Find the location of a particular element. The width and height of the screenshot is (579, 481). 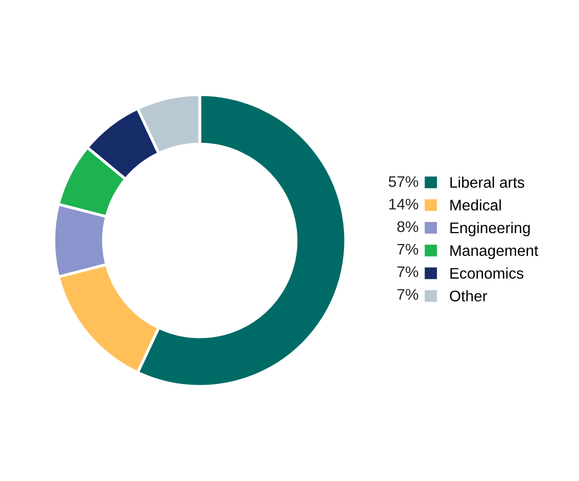

legend-label: Liberal arts is located at coordinates (487, 182).